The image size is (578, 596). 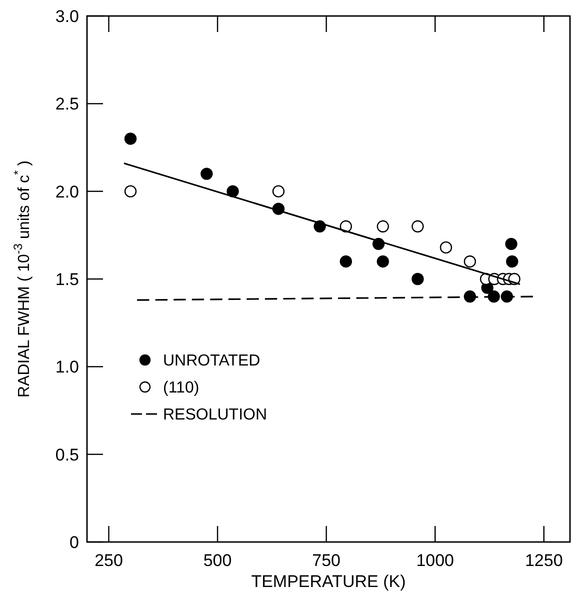 What do you see at coordinates (181, 388) in the screenshot?
I see `legend-label: (110)` at bounding box center [181, 388].